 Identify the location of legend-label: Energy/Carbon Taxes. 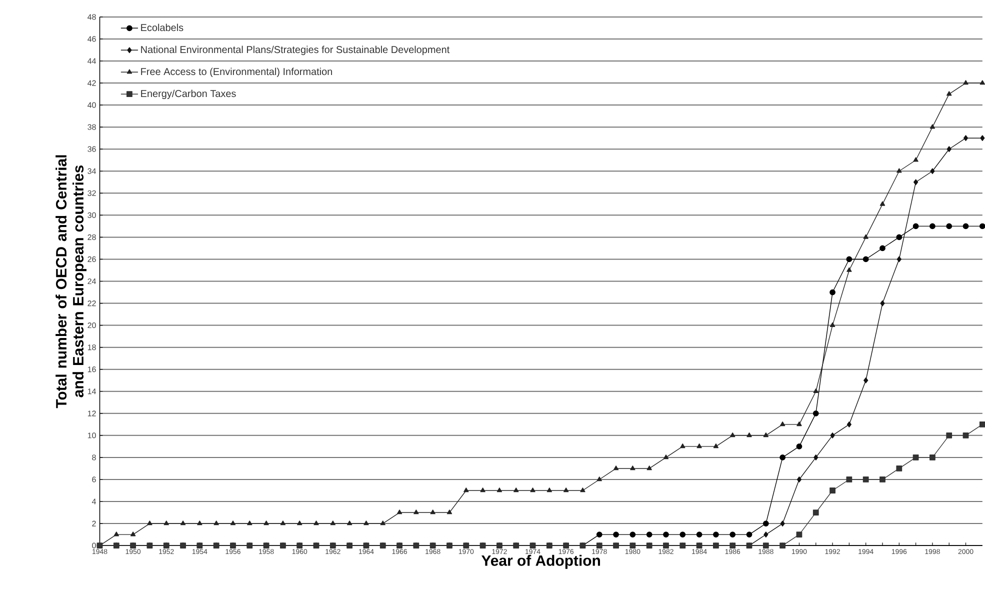
(188, 94).